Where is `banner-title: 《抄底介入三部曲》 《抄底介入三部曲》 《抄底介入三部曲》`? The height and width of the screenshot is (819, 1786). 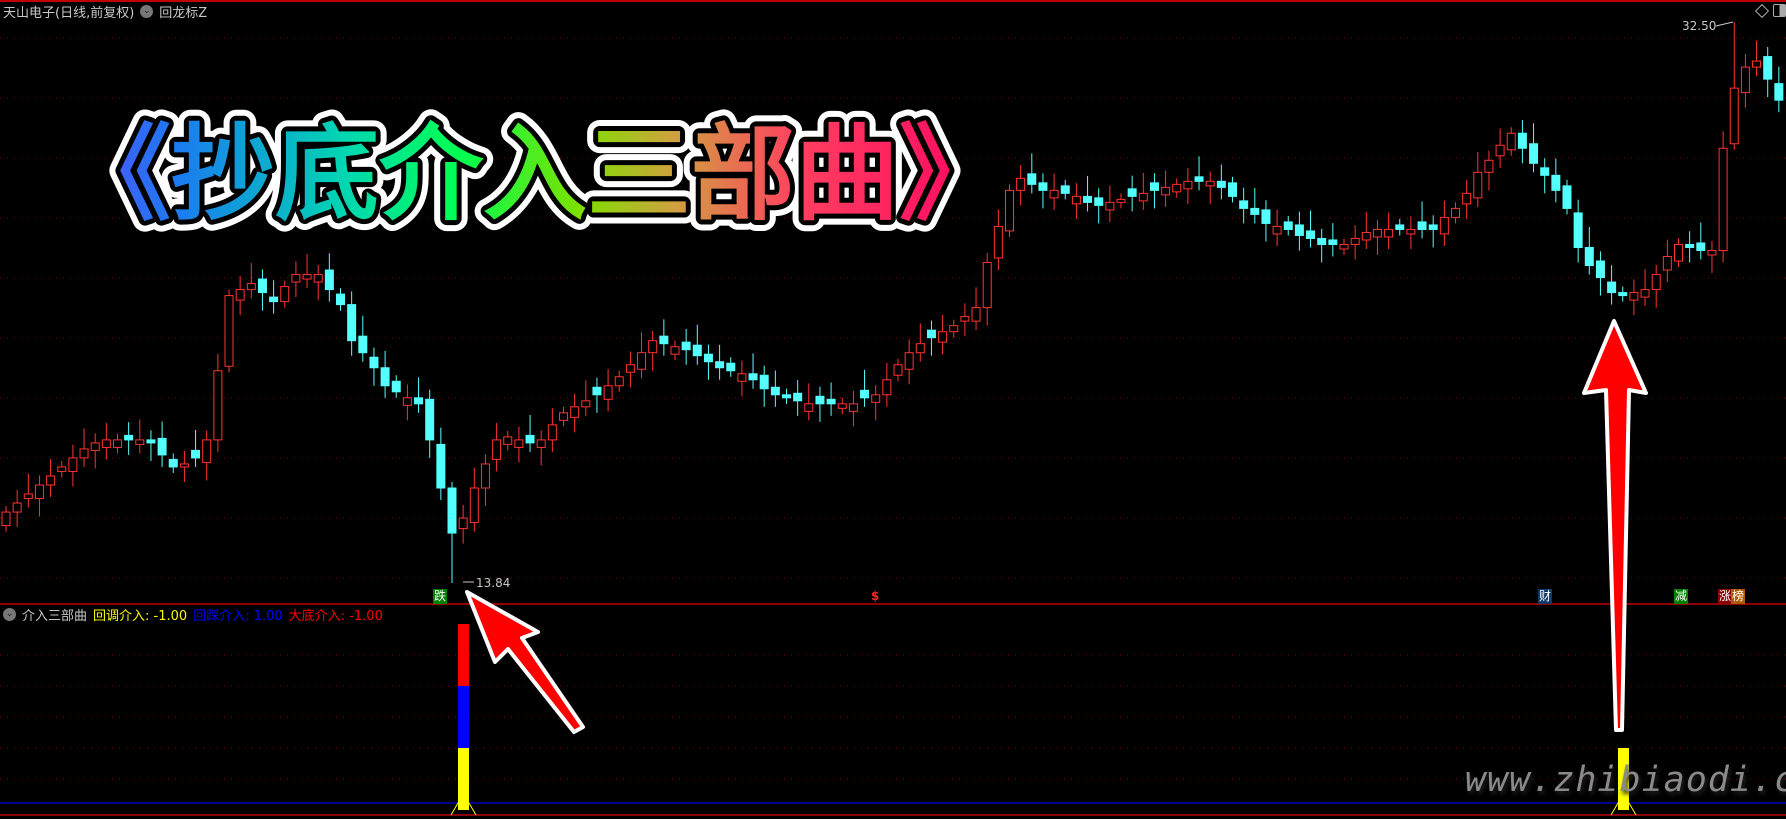
banner-title: 《抄底介入三部曲》 《抄底介入三部曲》 《抄底介入三部曲》 is located at coordinates (535, 174).